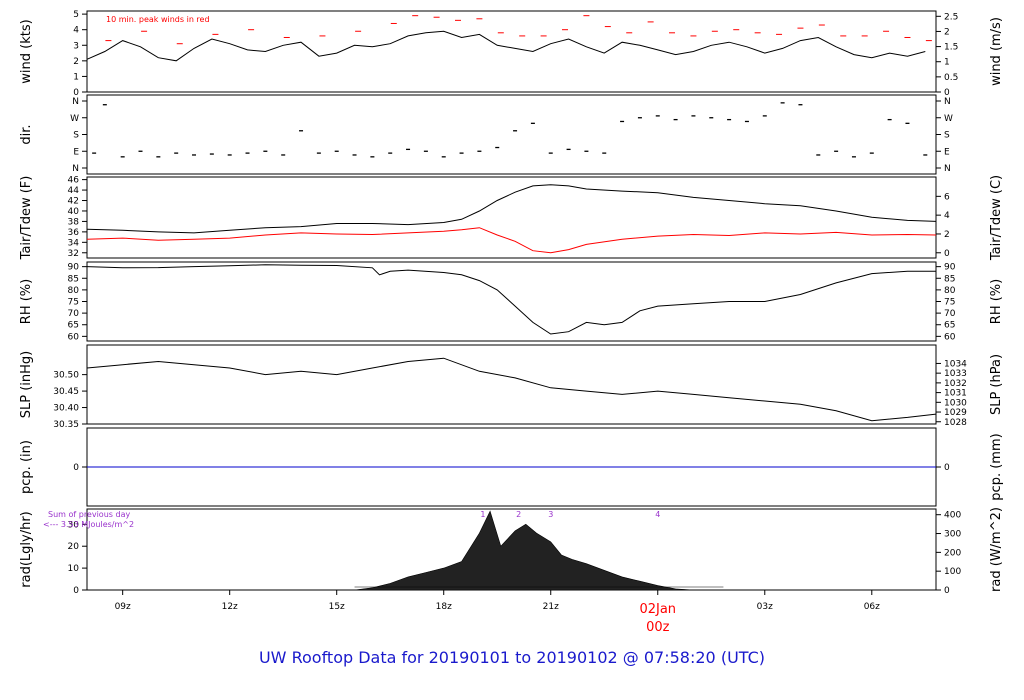 This screenshot has width=1024, height=700. What do you see at coordinates (74, 222) in the screenshot?
I see `temperature-left-tick-label: 38` at bounding box center [74, 222].